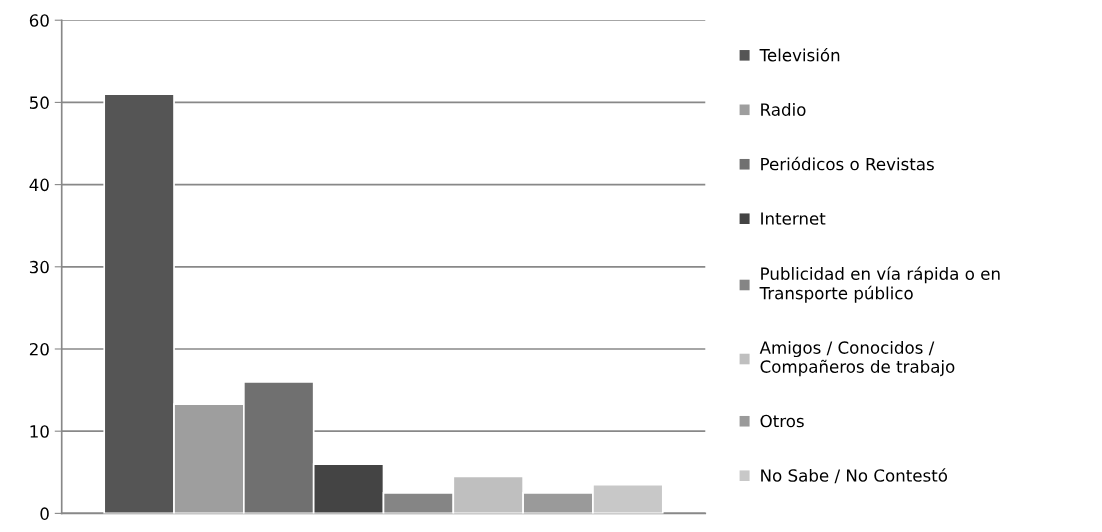 This screenshot has width=1102, height=532. What do you see at coordinates (783, 109) in the screenshot?
I see `legend-label: Radio` at bounding box center [783, 109].